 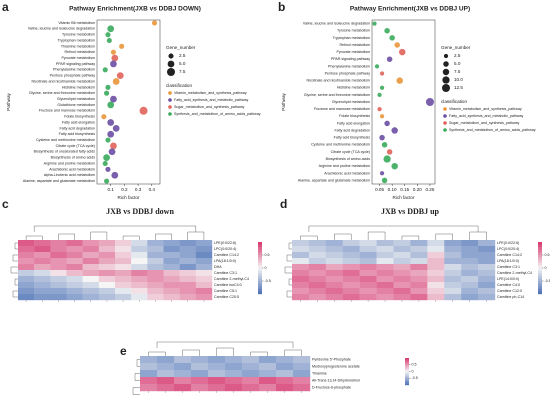 What do you see at coordinates (226, 297) in the screenshot?
I see `row-label: Carnitine C20:5` at bounding box center [226, 297].